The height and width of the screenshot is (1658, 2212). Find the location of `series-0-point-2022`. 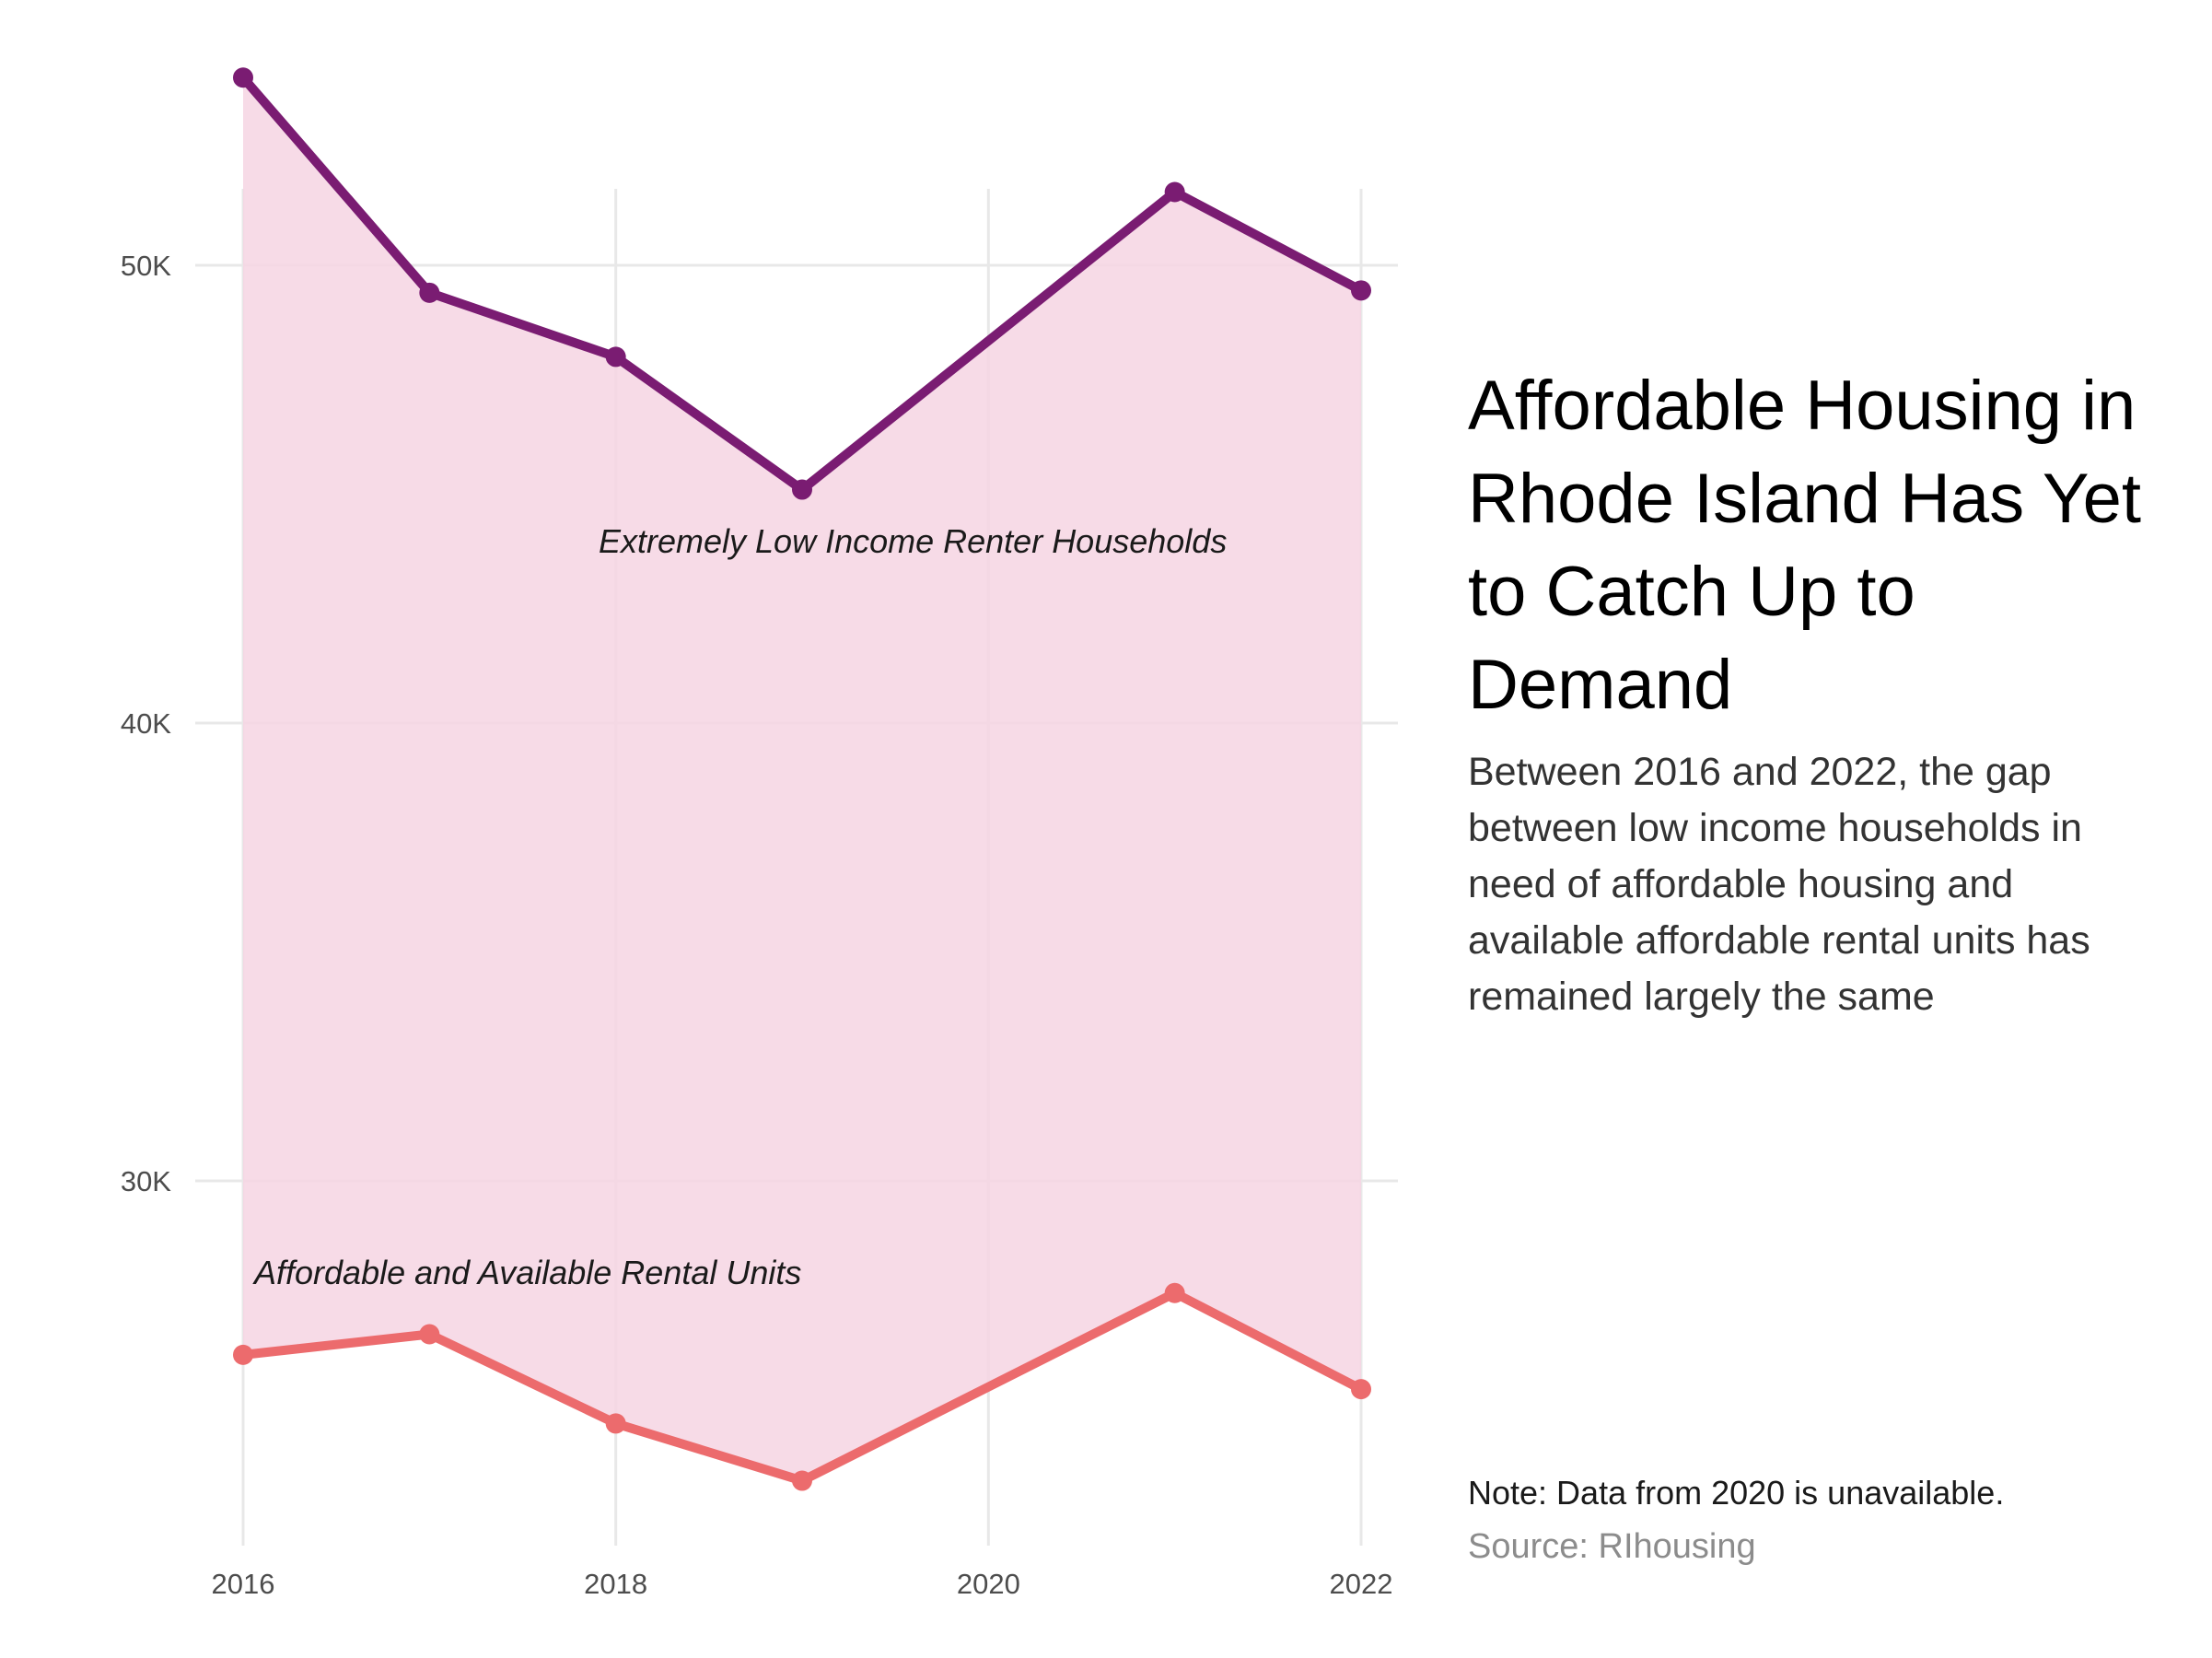

series-0-point-2022 is located at coordinates (1361, 290).